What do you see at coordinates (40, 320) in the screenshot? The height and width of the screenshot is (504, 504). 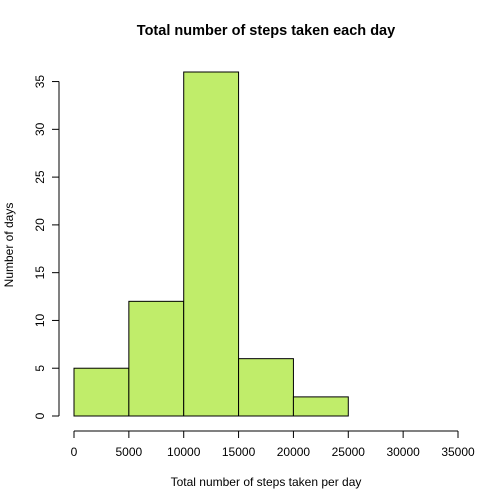 I see `y-tick-label: 10` at bounding box center [40, 320].